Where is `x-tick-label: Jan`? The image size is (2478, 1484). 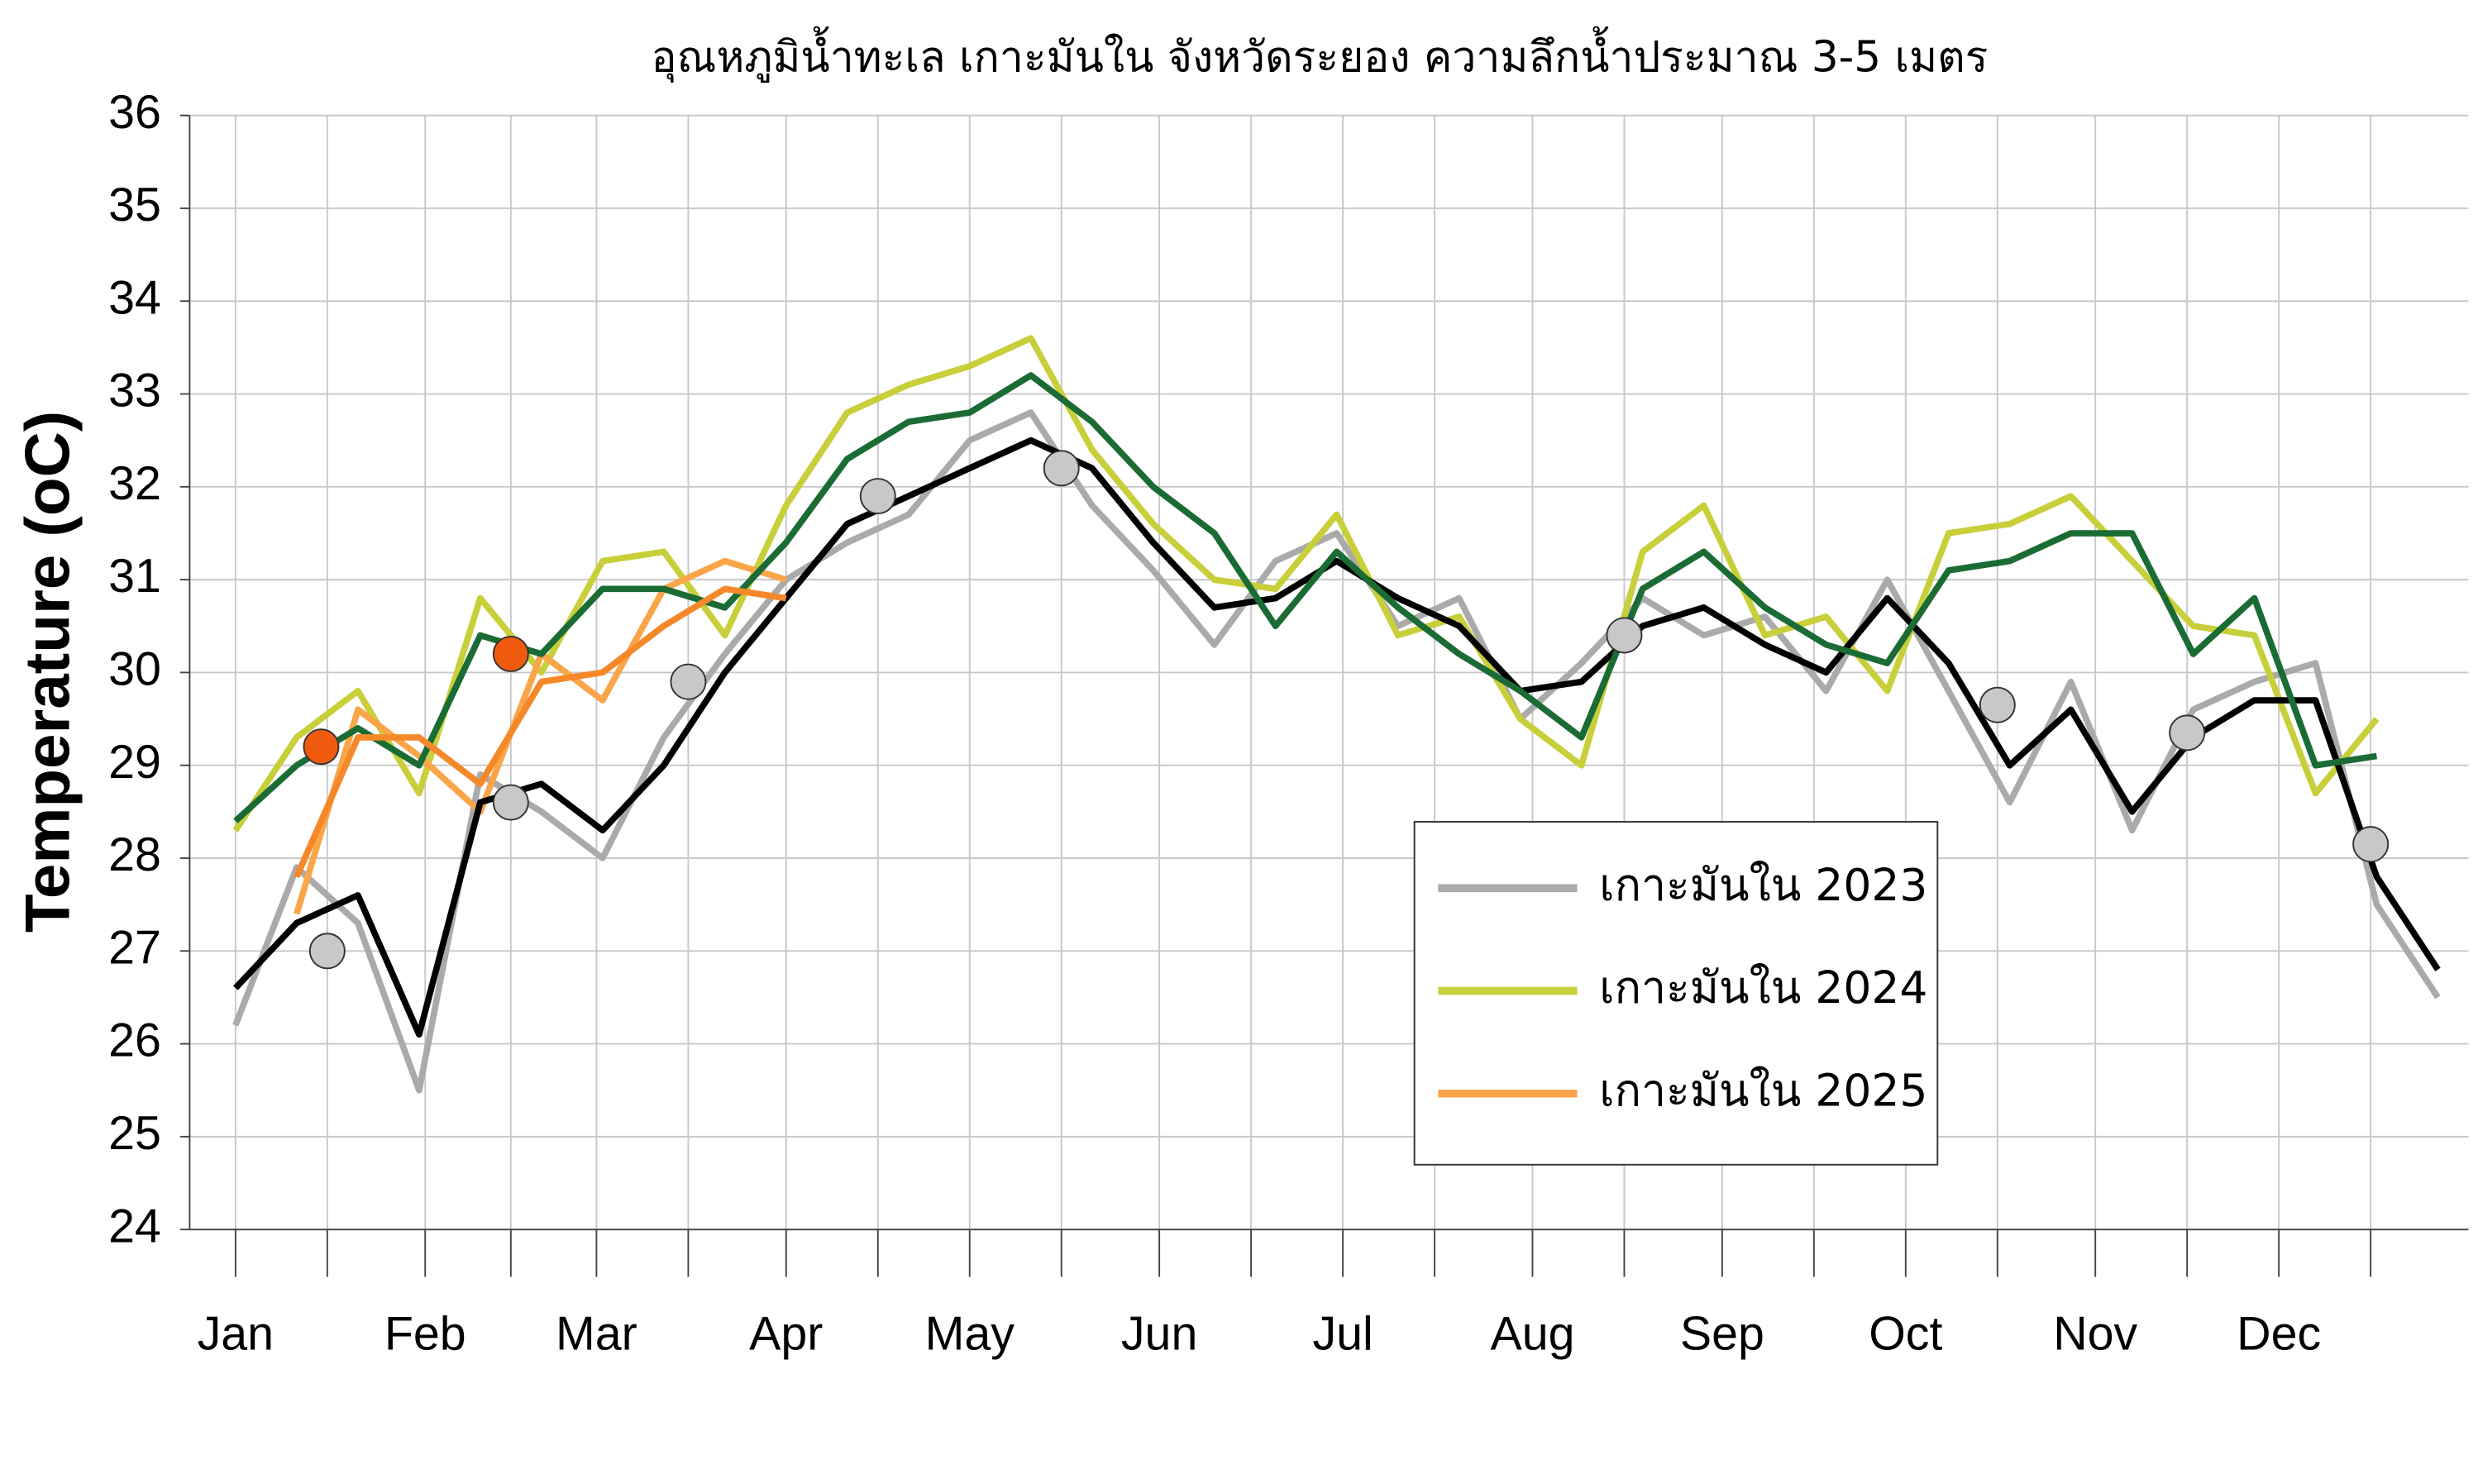 x-tick-label: Jan is located at coordinates (236, 1334).